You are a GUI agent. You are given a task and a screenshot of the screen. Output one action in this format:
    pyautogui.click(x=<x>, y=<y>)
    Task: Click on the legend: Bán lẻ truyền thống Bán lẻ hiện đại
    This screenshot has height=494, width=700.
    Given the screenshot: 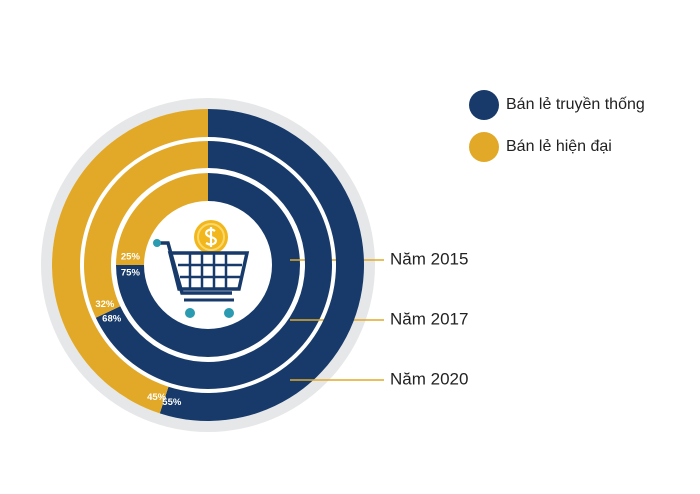 What is the action you would take?
    pyautogui.click(x=557, y=126)
    